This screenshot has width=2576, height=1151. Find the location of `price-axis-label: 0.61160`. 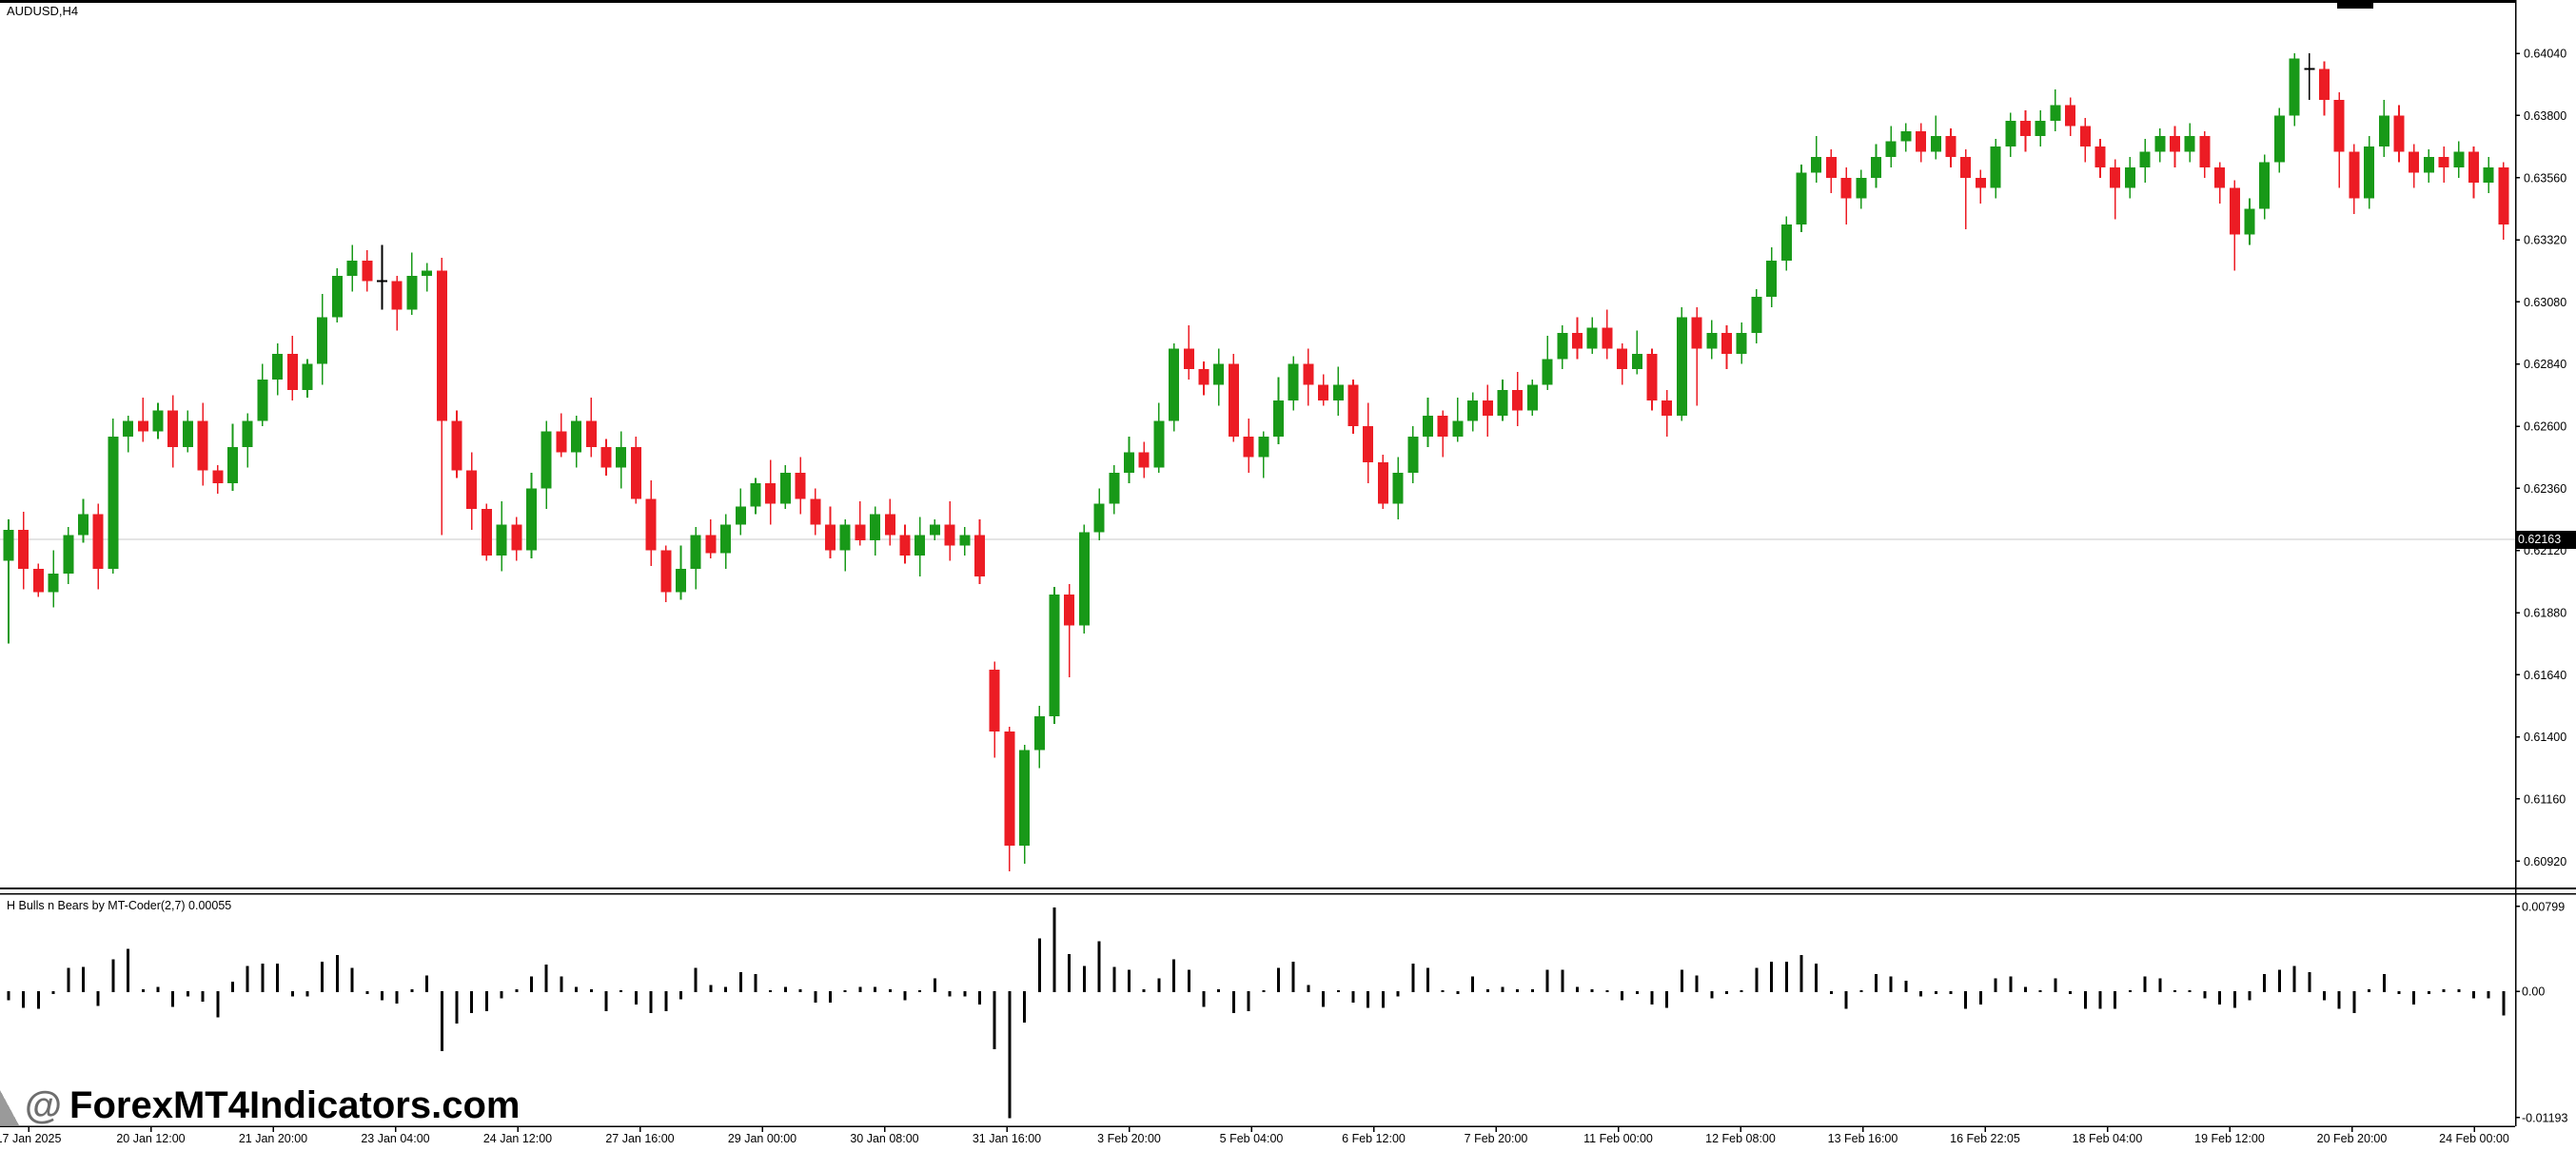

price-axis-label: 0.61160 is located at coordinates (2545, 799).